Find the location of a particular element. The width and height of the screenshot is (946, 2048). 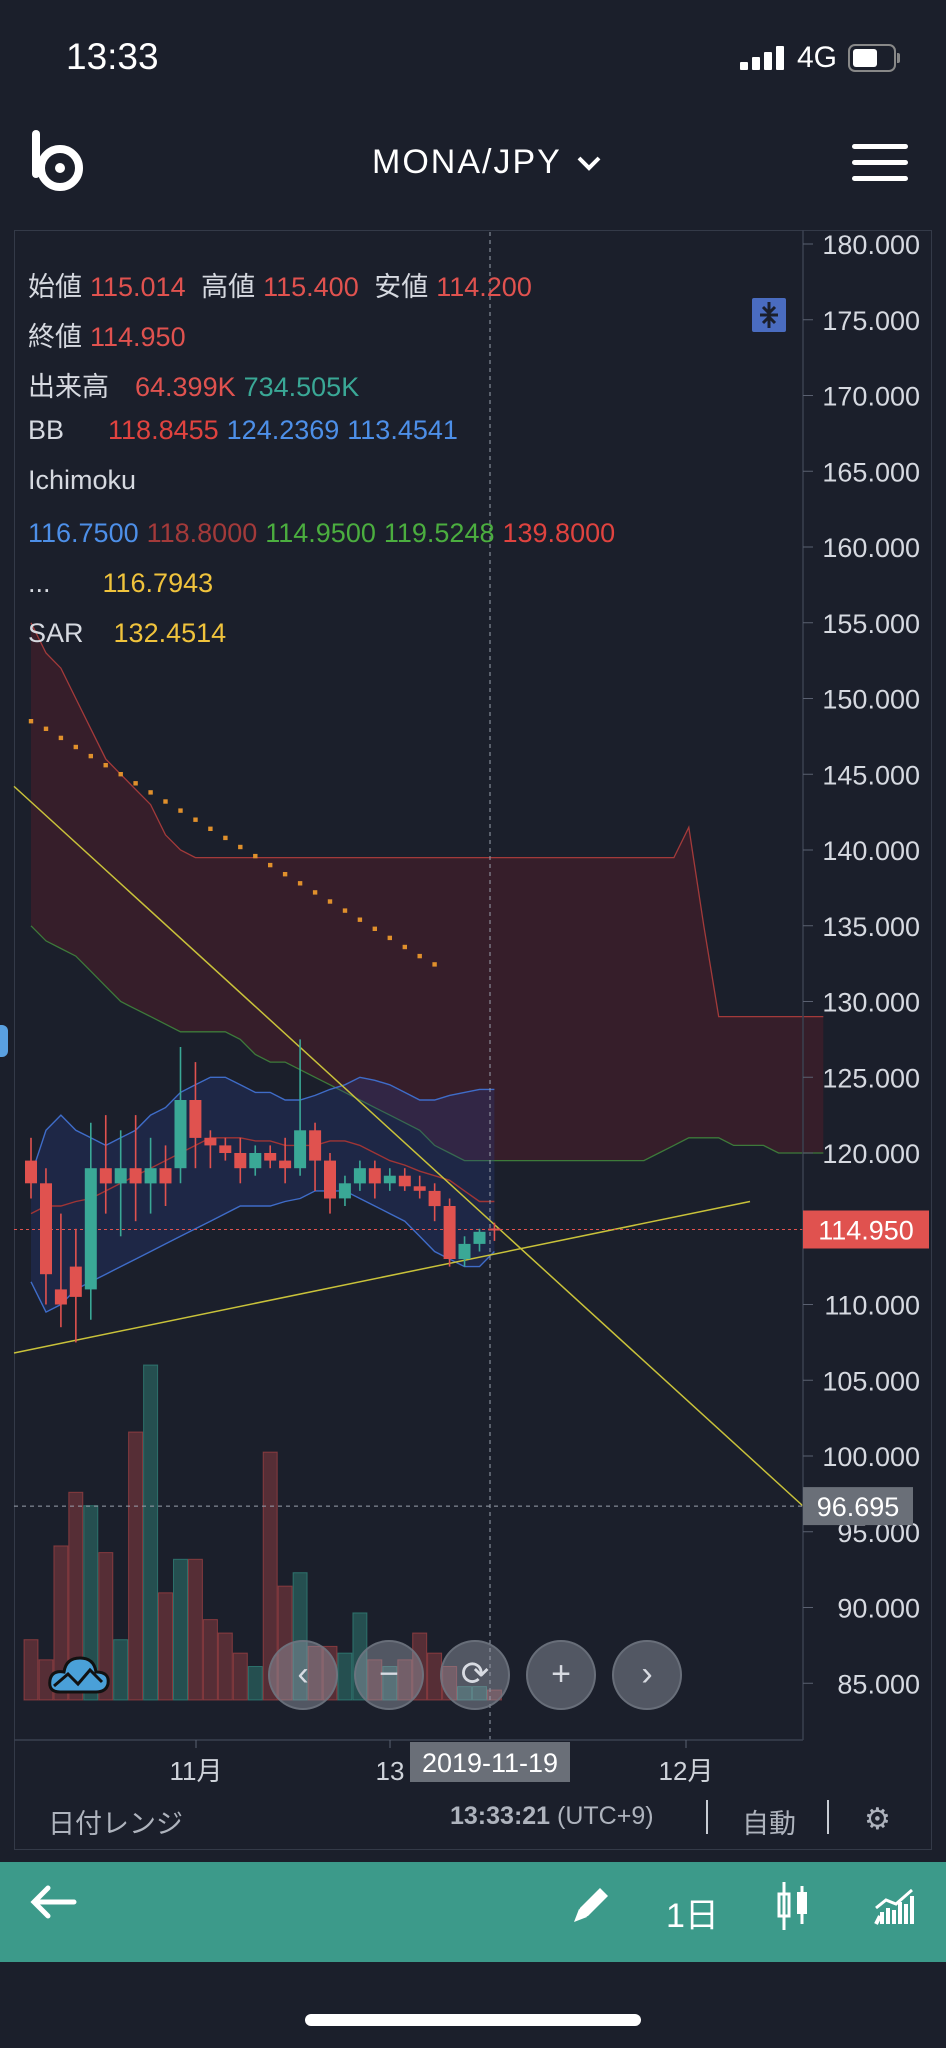

date-range-button: 日付レンジ is located at coordinates (115, 1824).